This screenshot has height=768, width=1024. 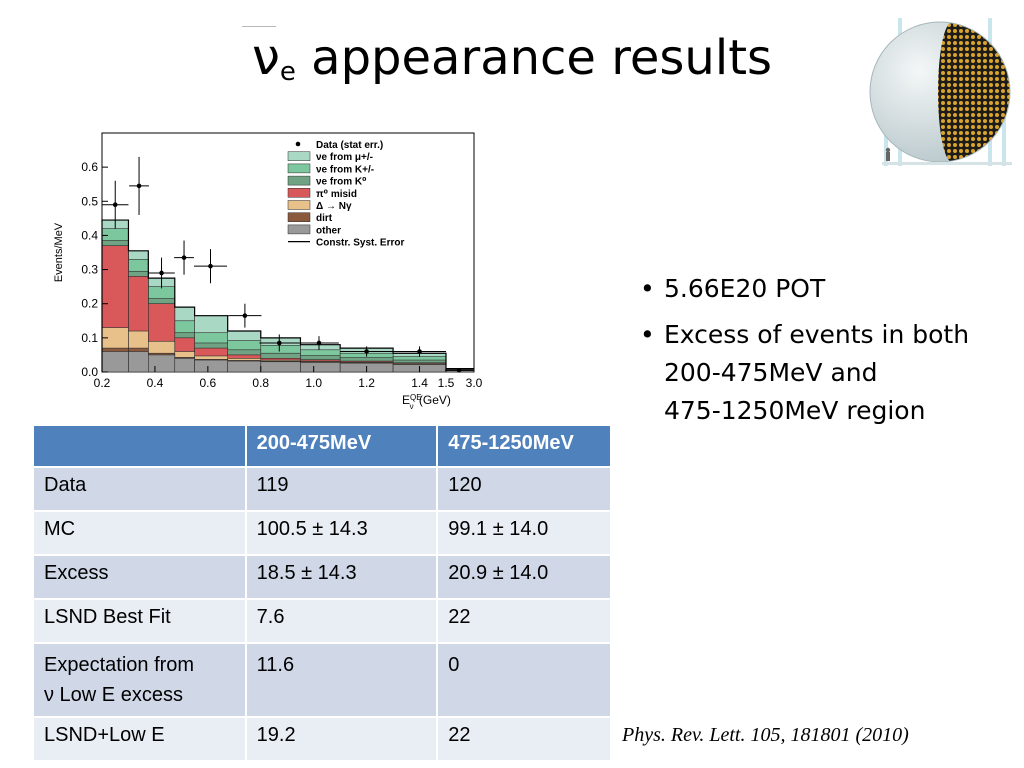 I want to click on legend-entry: νe from K+/-, so click(x=330, y=169).